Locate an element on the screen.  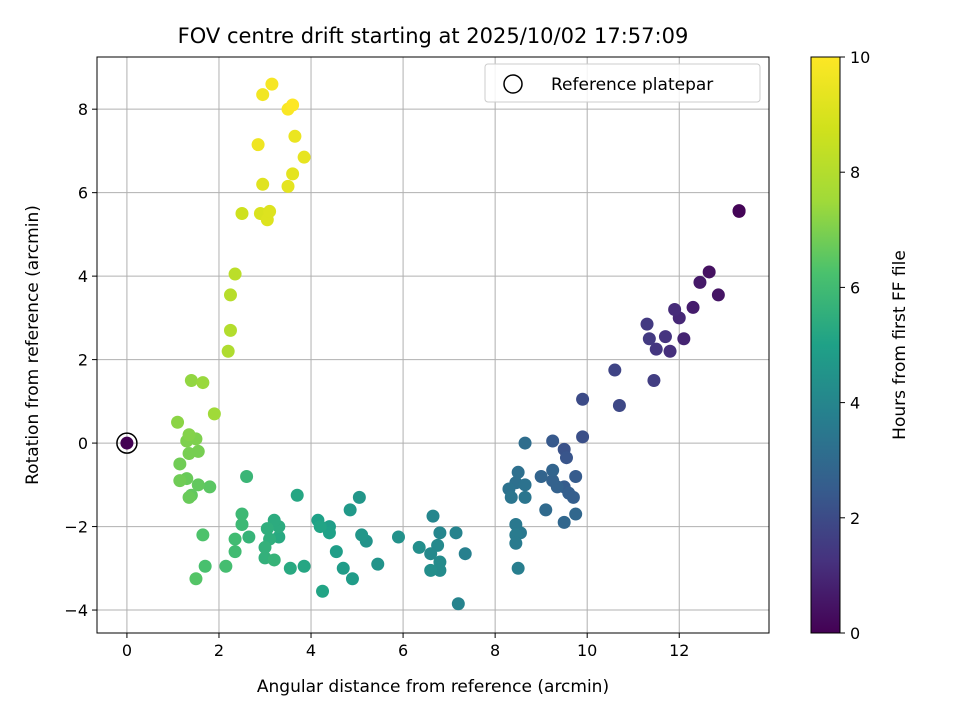
x-tick-label: 4 is located at coordinates (311, 650).